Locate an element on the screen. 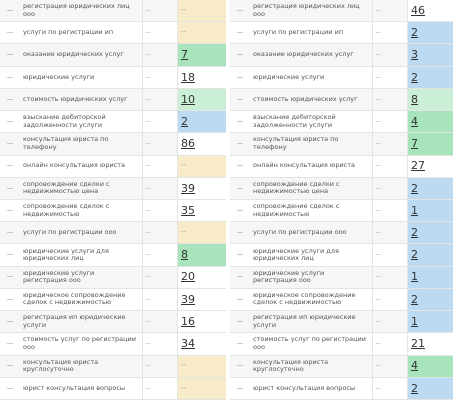  keyword-row: — стоимость услуг по регистрации ооо -- 21 is located at coordinates (341, 344).